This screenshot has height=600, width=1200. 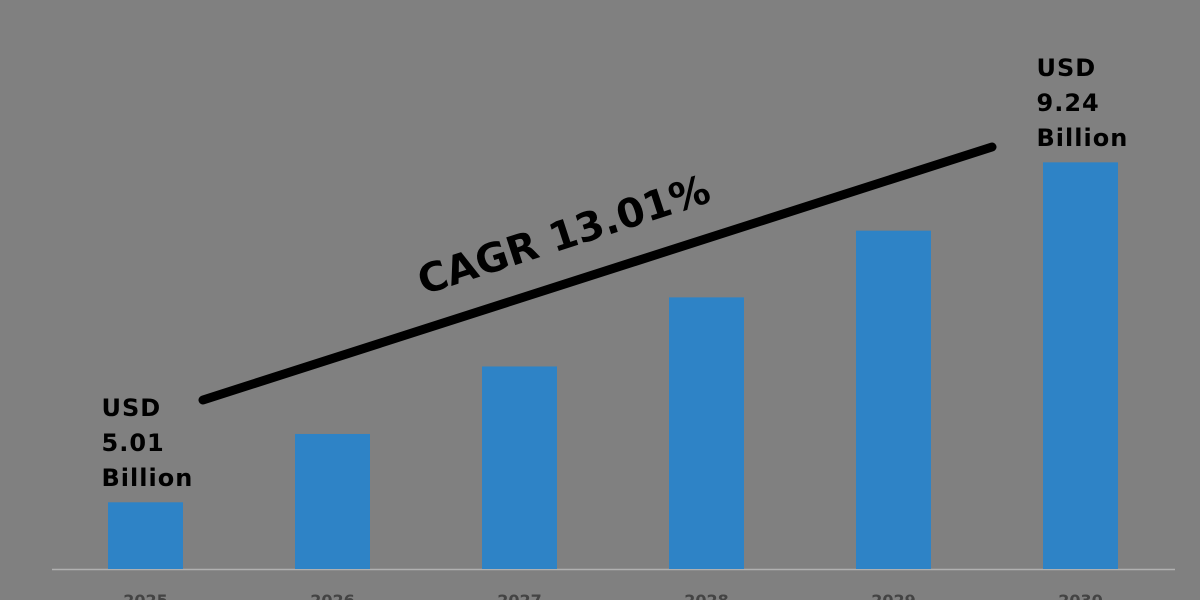 What do you see at coordinates (1082, 103) in the screenshot?
I see `value-label: USD 9.24 Billion` at bounding box center [1082, 103].